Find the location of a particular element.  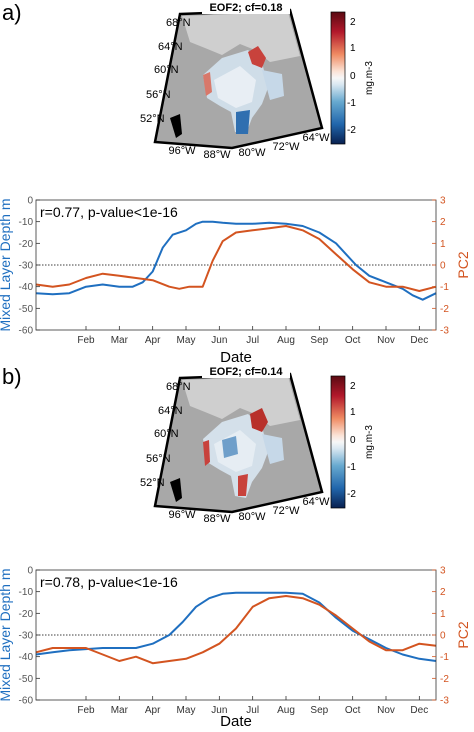

chart-b-series is located at coordinates (236, 628).